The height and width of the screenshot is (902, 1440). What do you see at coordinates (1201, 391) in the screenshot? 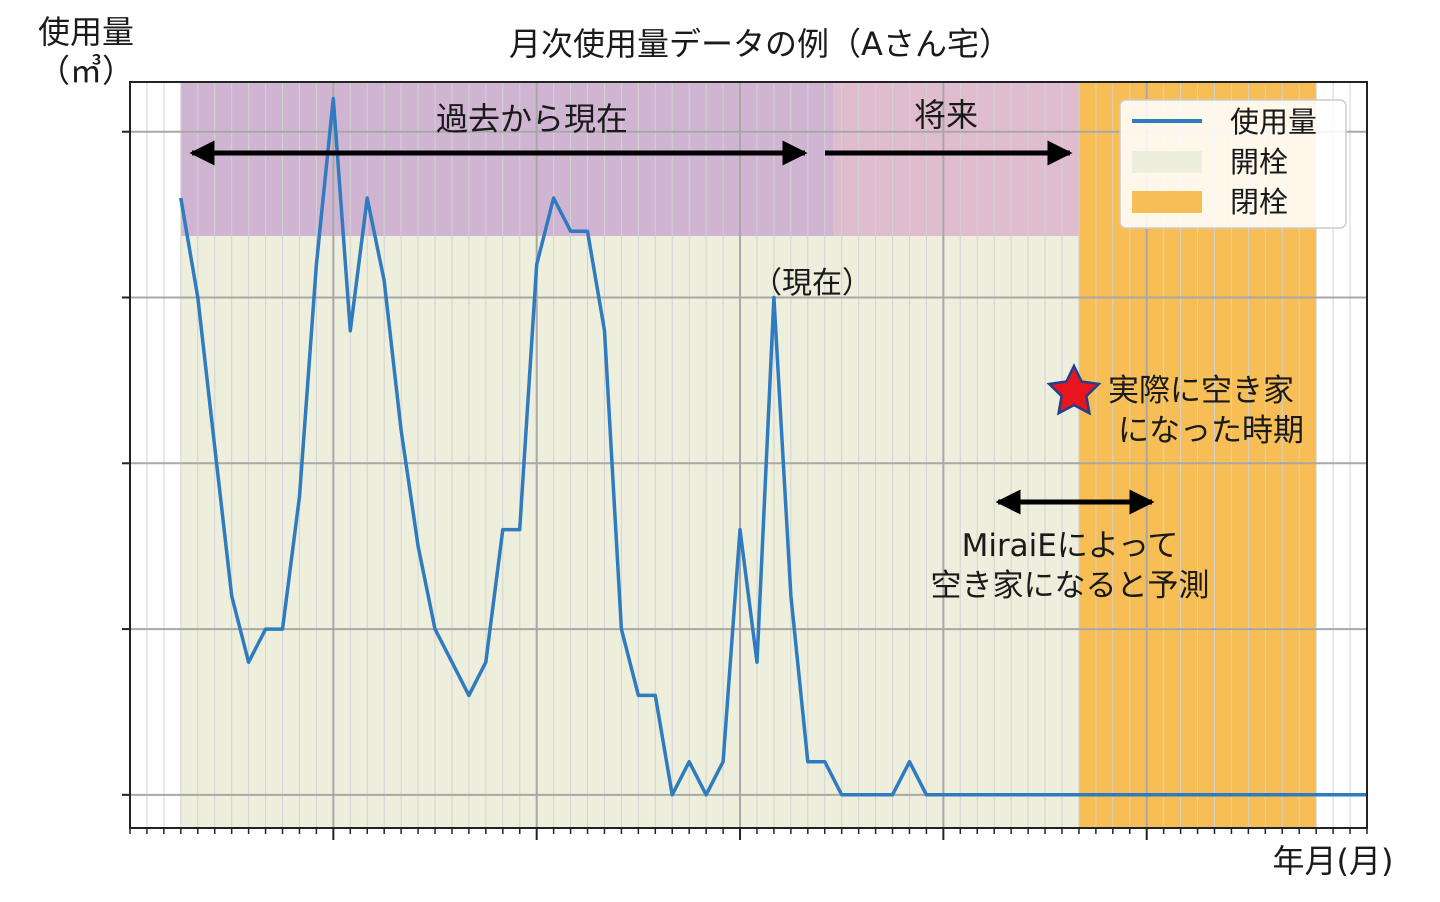
I see `vacant-annotation-line1: 実際に空き家` at bounding box center [1201, 391].